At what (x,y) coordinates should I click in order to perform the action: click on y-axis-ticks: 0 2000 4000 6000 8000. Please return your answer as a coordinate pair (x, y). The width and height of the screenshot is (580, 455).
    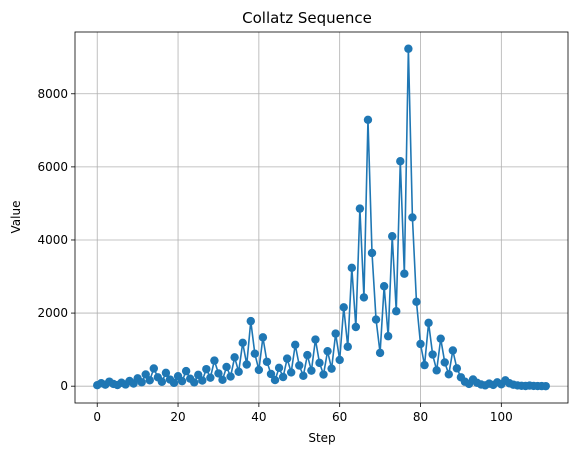
    Looking at the image, I should click on (56, 240).